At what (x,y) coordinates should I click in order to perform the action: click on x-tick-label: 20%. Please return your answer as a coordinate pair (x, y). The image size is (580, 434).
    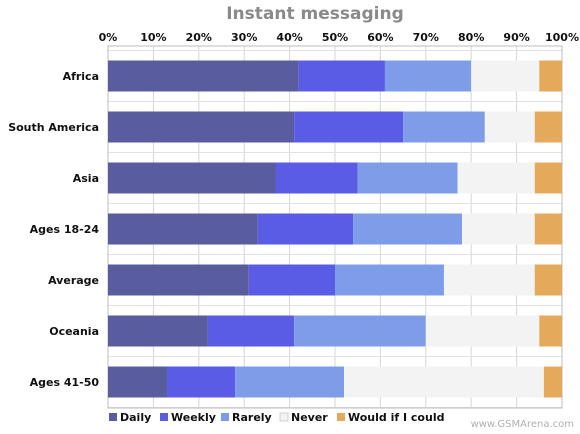
    Looking at the image, I should click on (199, 37).